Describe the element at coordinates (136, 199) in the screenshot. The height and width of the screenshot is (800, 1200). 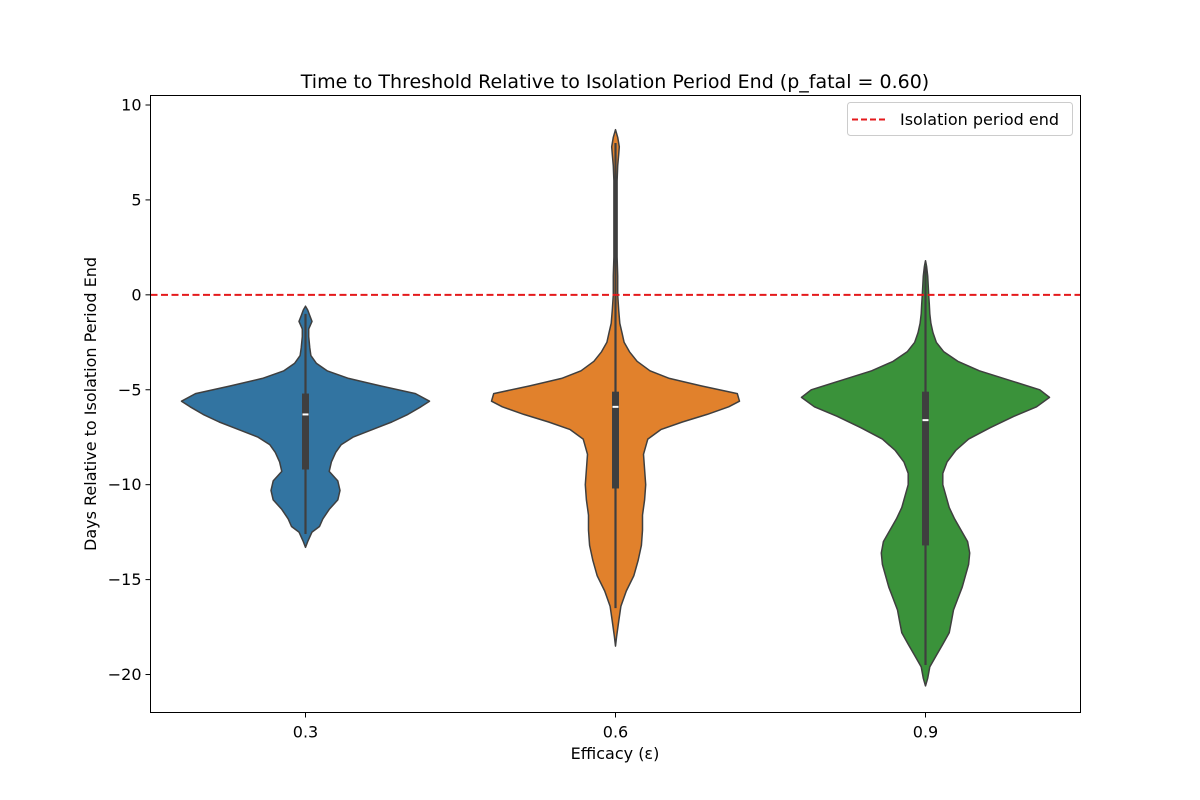
I see `y-tick-label: 5` at that location.